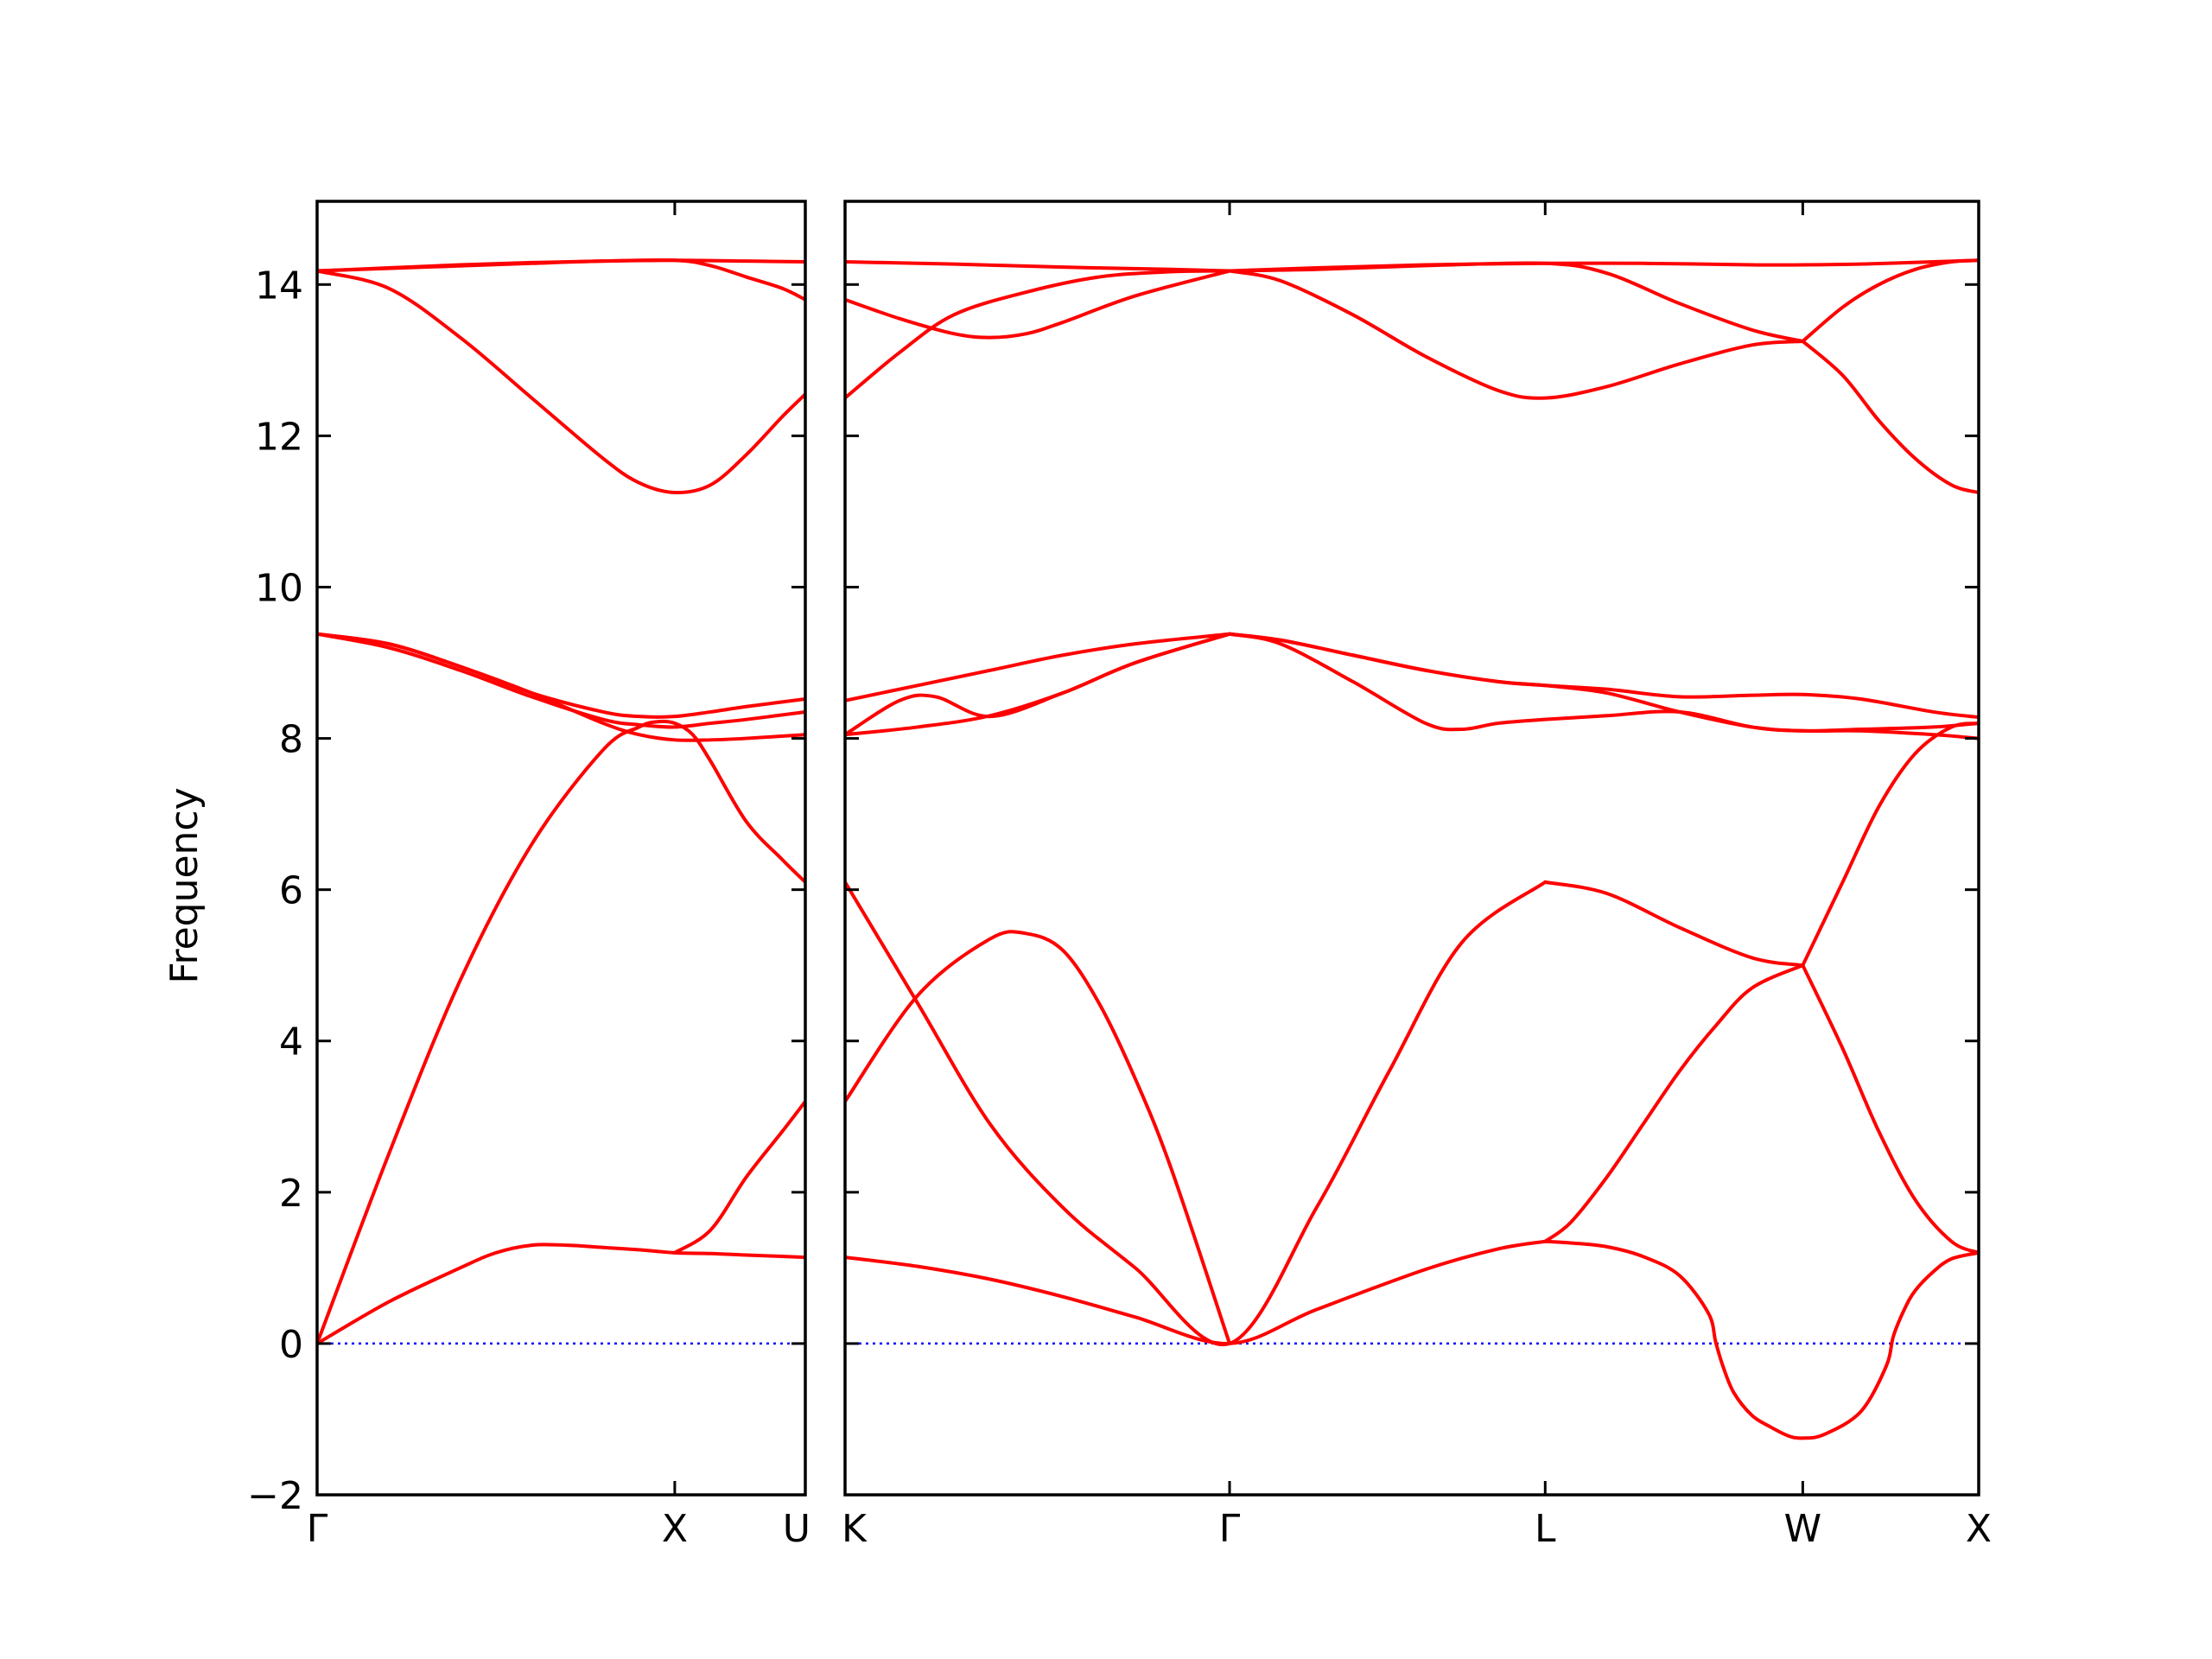 This screenshot has width=2212, height=1659. I want to click on y-tick-label: 12, so click(279, 437).